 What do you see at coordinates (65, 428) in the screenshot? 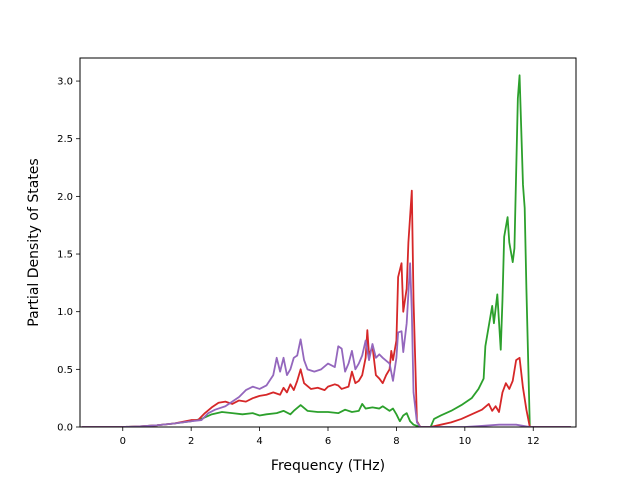
I see `y-tick-label: 0.0` at bounding box center [65, 428].